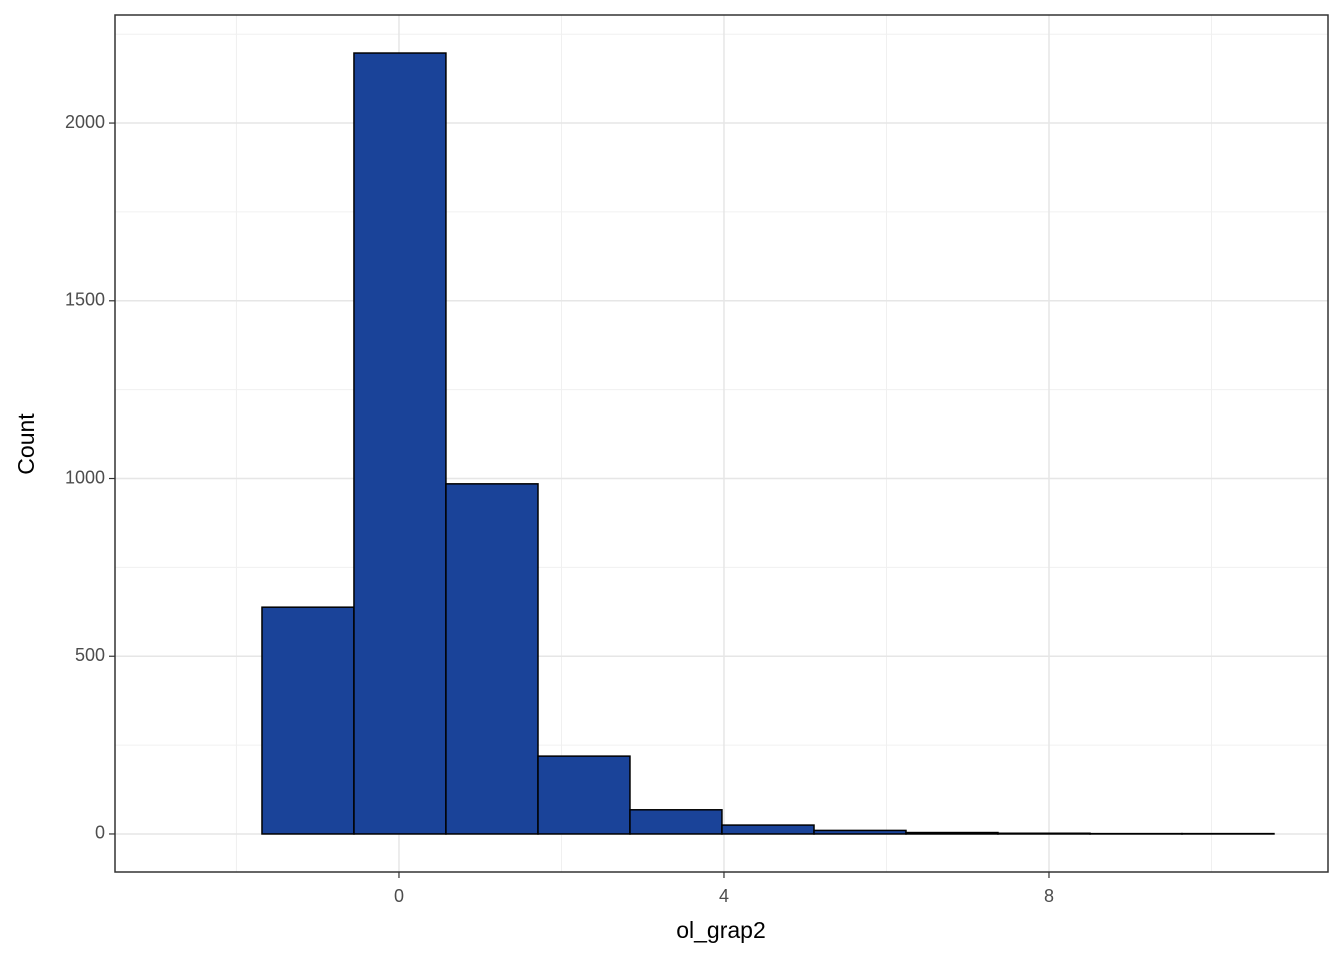  I want to click on y-tick-label: 1000, so click(85, 477).